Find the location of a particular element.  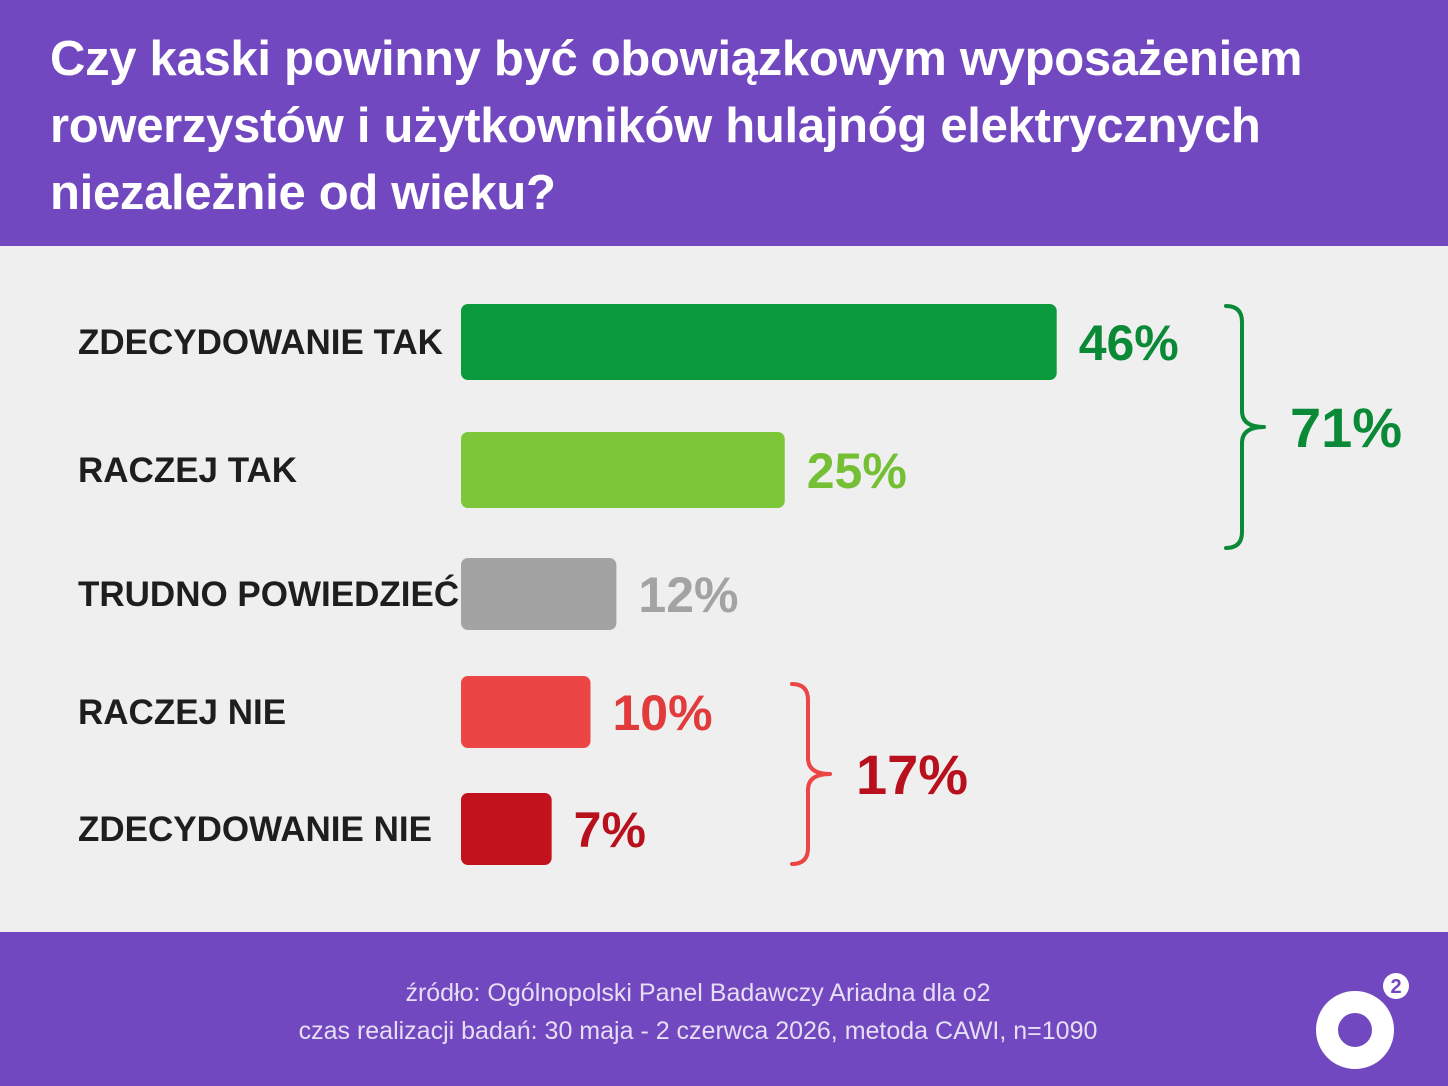

o2-logo-icon: 2 is located at coordinates (1362, 1021).